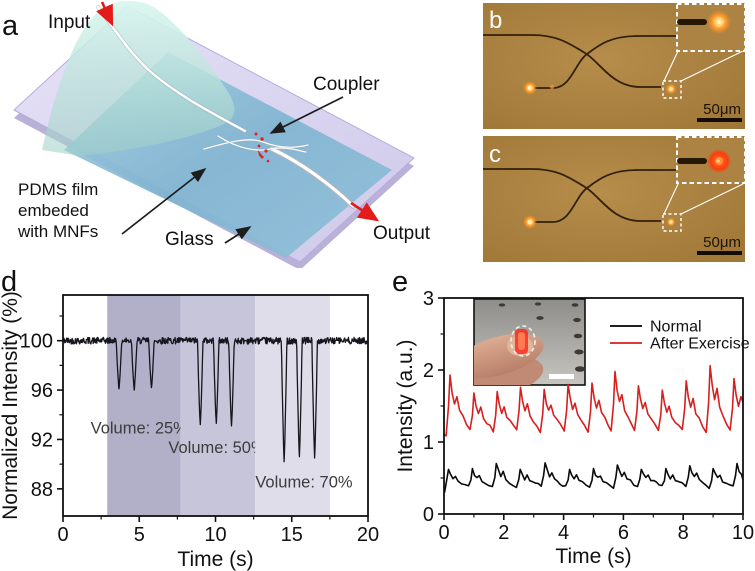 The height and width of the screenshot is (571, 755). I want to click on pdms-label-line1: PDMS film, so click(58, 189).